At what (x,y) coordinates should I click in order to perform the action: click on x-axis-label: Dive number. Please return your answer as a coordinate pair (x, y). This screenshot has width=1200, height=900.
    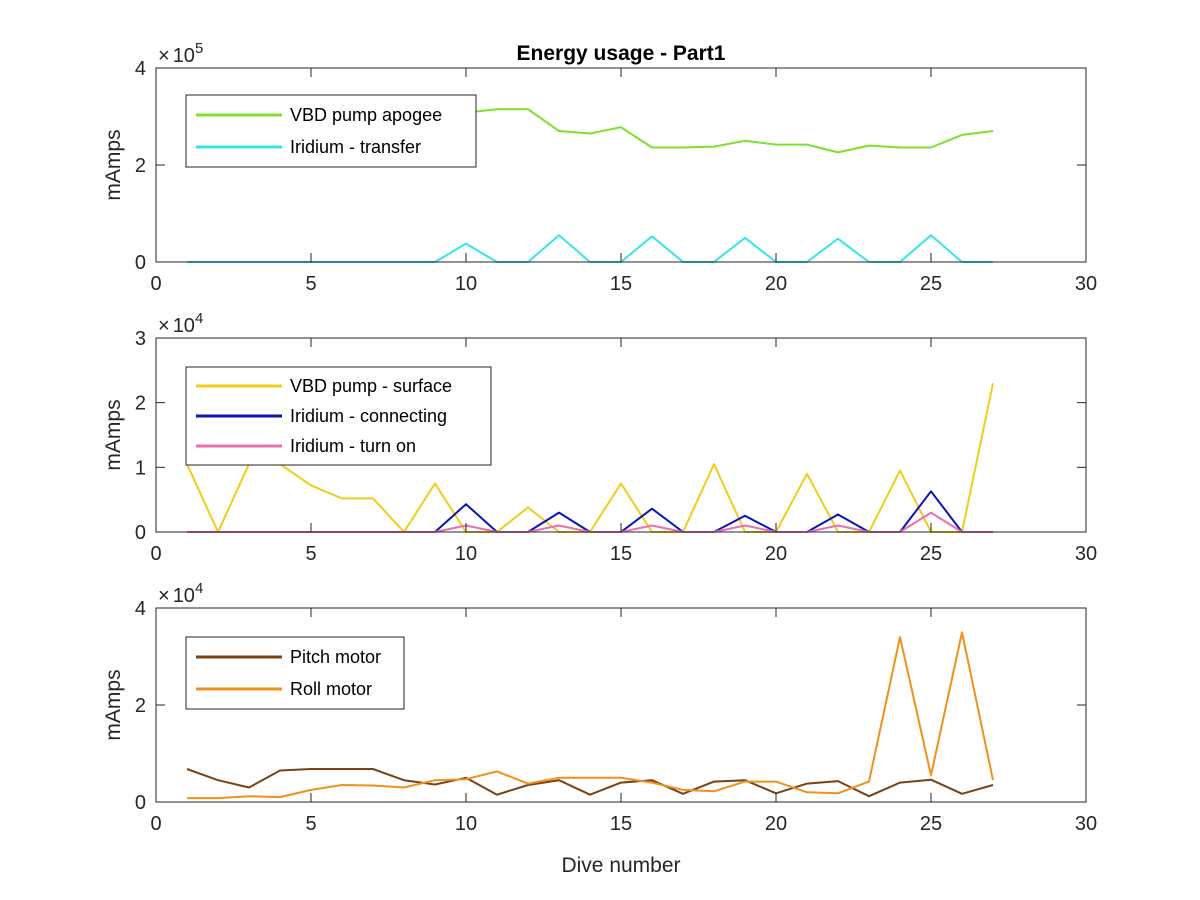
    Looking at the image, I should click on (620, 865).